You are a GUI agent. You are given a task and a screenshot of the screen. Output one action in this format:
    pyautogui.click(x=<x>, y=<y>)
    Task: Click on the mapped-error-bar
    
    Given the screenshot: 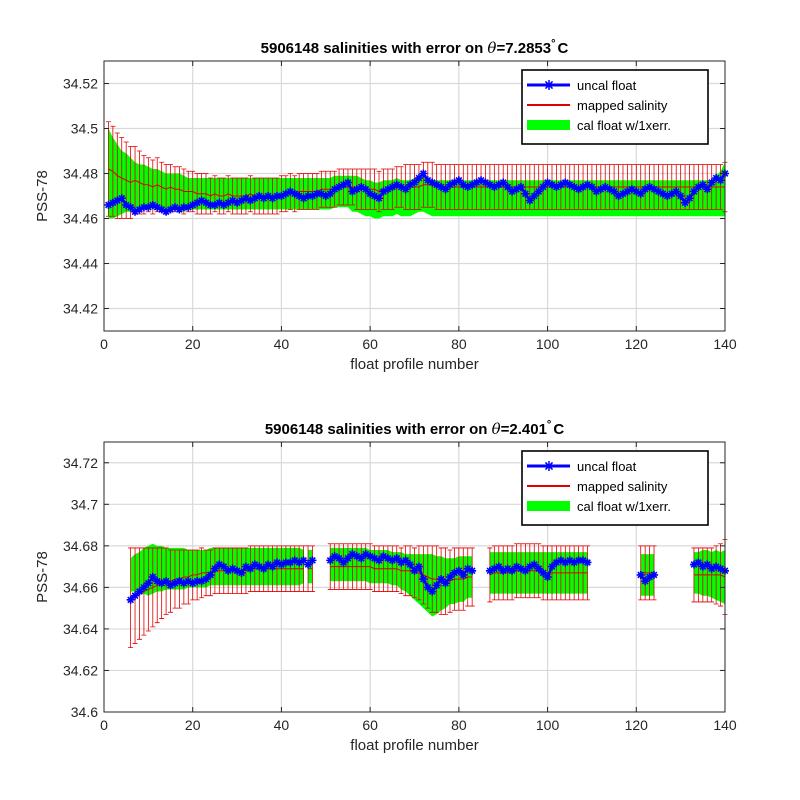 What is the action you would take?
    pyautogui.click(x=587, y=573)
    